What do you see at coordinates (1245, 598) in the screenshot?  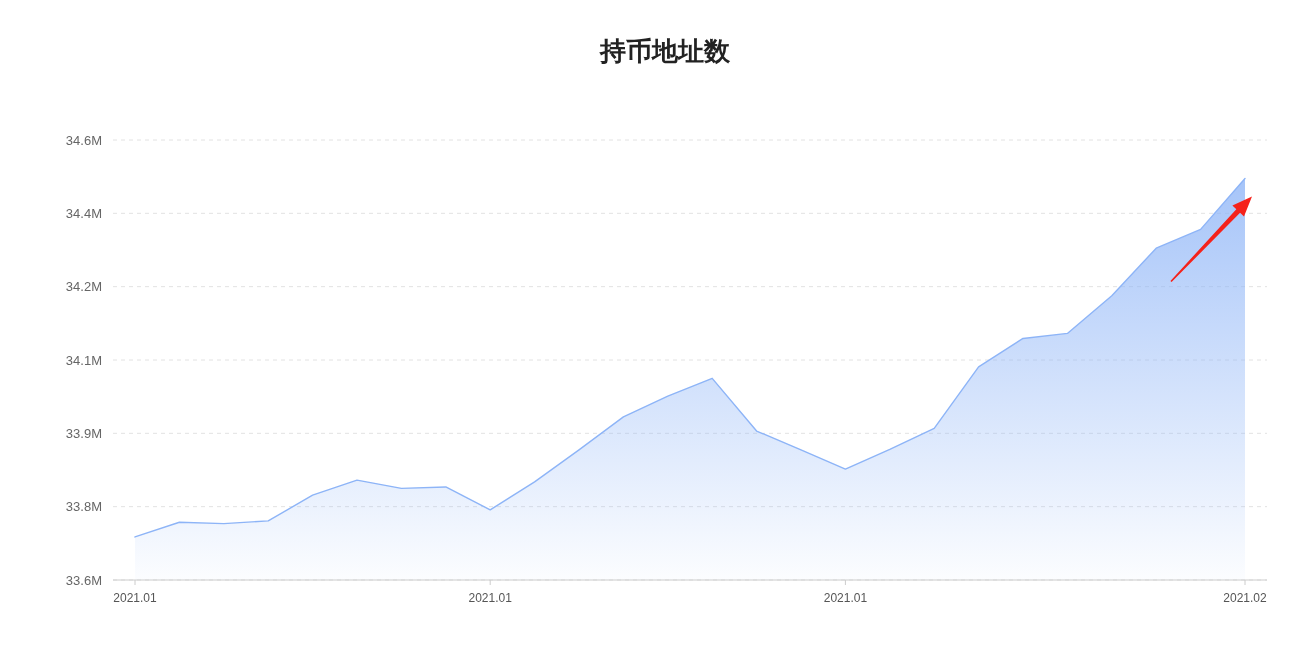 I see `x-tick-label: 2021.02` at bounding box center [1245, 598].